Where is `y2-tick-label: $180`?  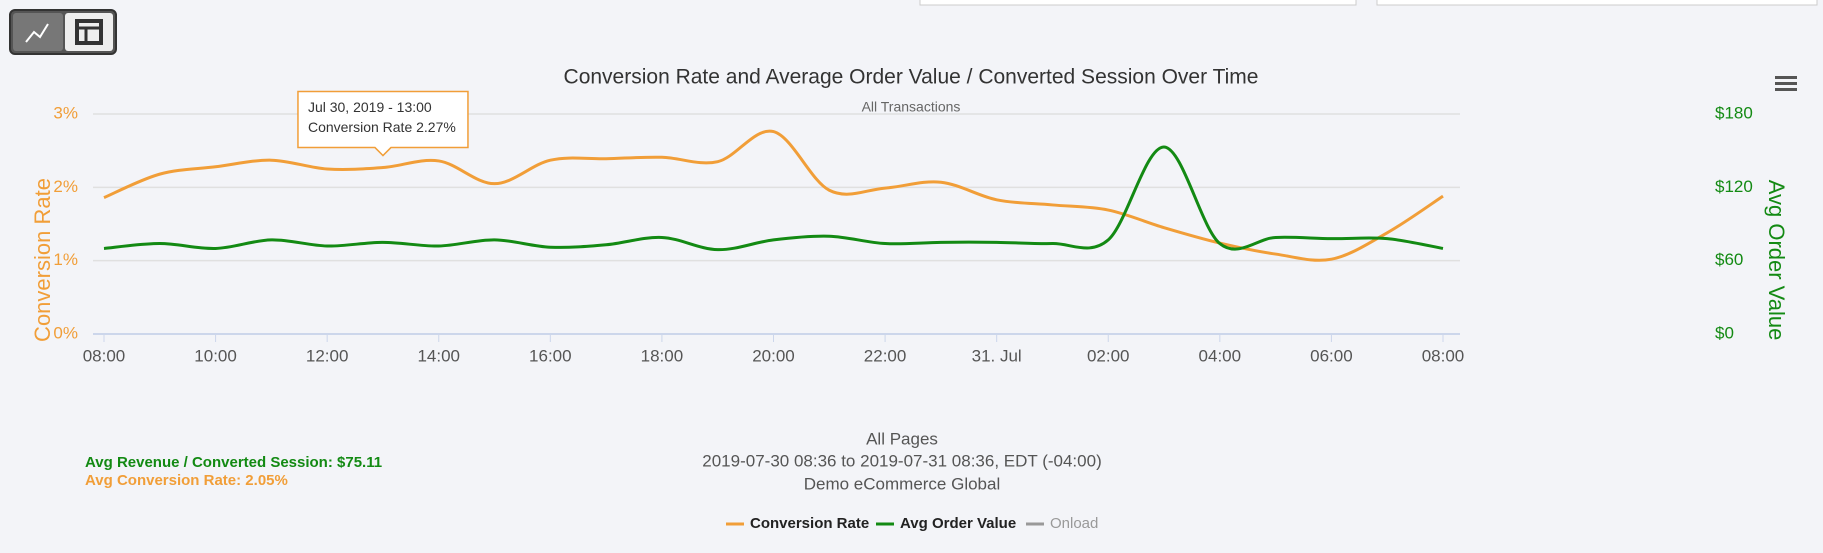 y2-tick-label: $180 is located at coordinates (1734, 112).